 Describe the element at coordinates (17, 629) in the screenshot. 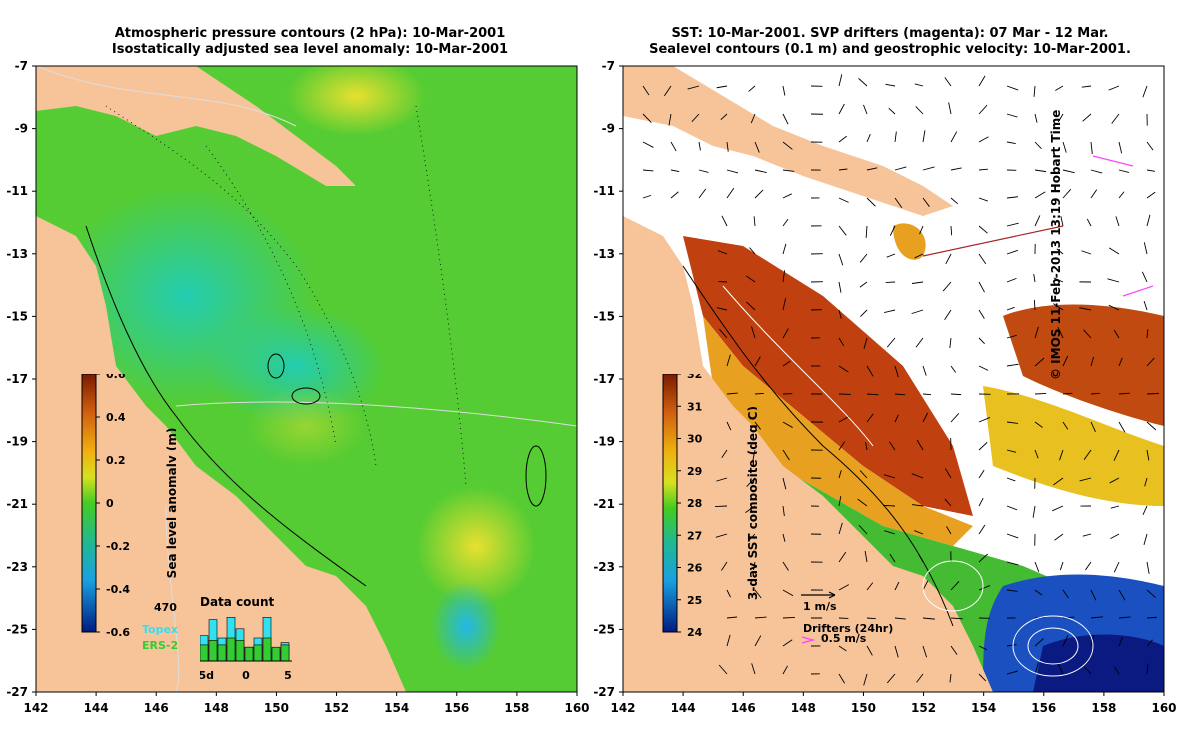

I see `y-tick-label: -25` at that location.